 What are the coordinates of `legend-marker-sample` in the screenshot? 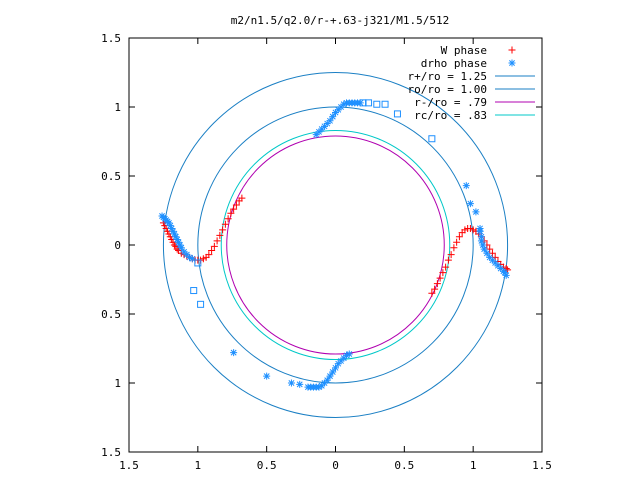 It's located at (512, 50).